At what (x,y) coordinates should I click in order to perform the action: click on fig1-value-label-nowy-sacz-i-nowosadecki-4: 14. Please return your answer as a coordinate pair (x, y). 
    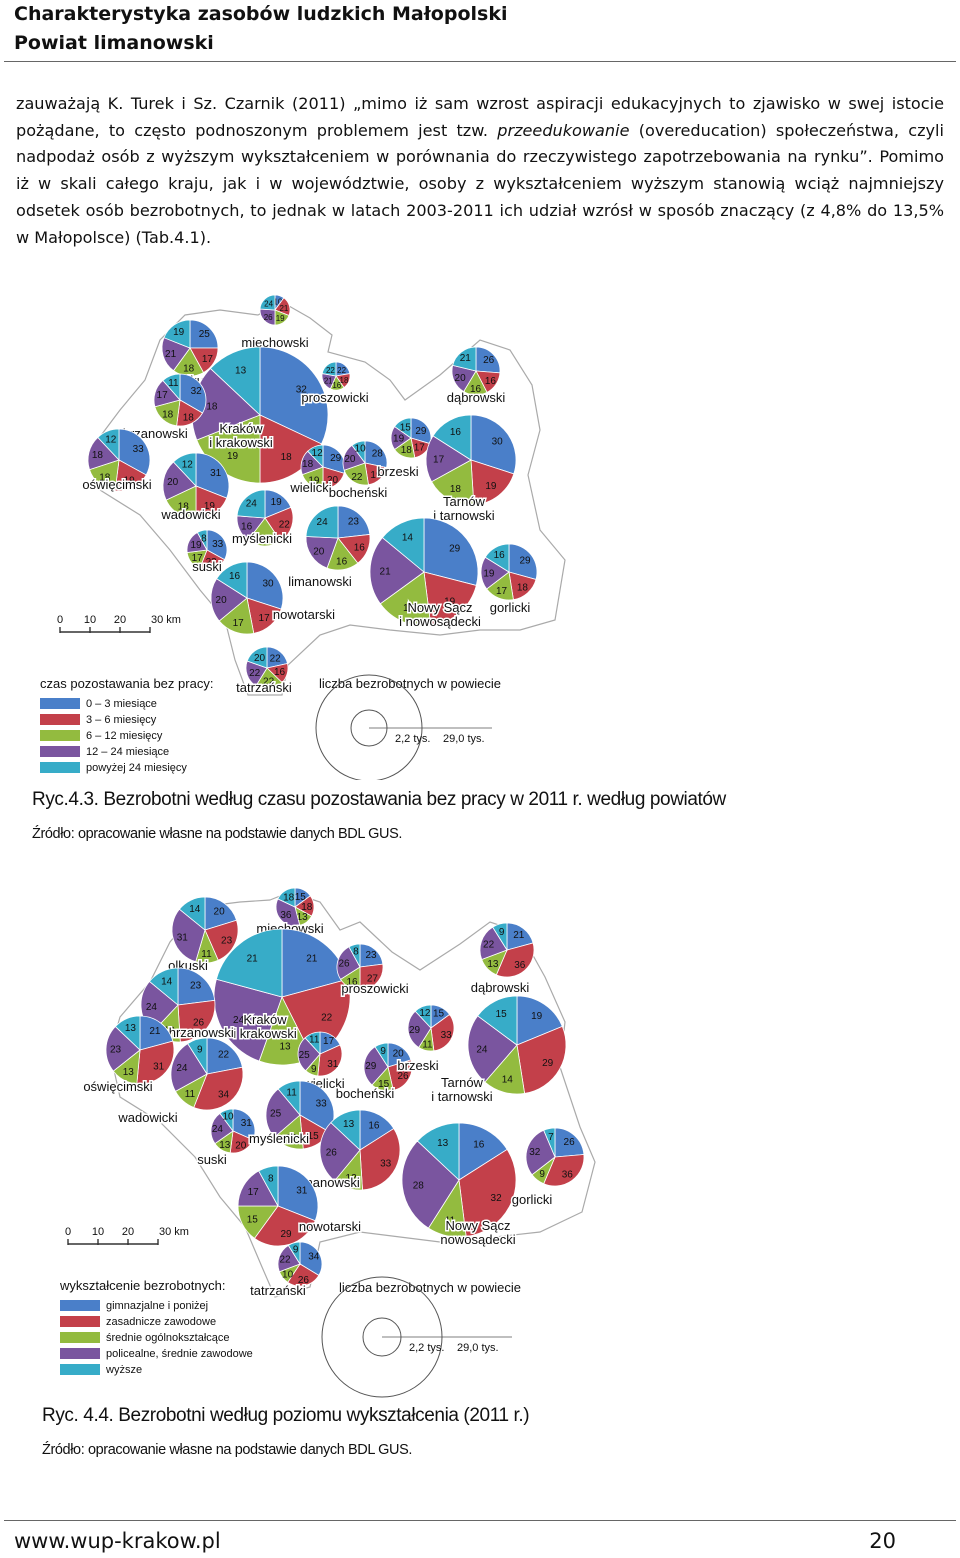
    Looking at the image, I should click on (408, 537).